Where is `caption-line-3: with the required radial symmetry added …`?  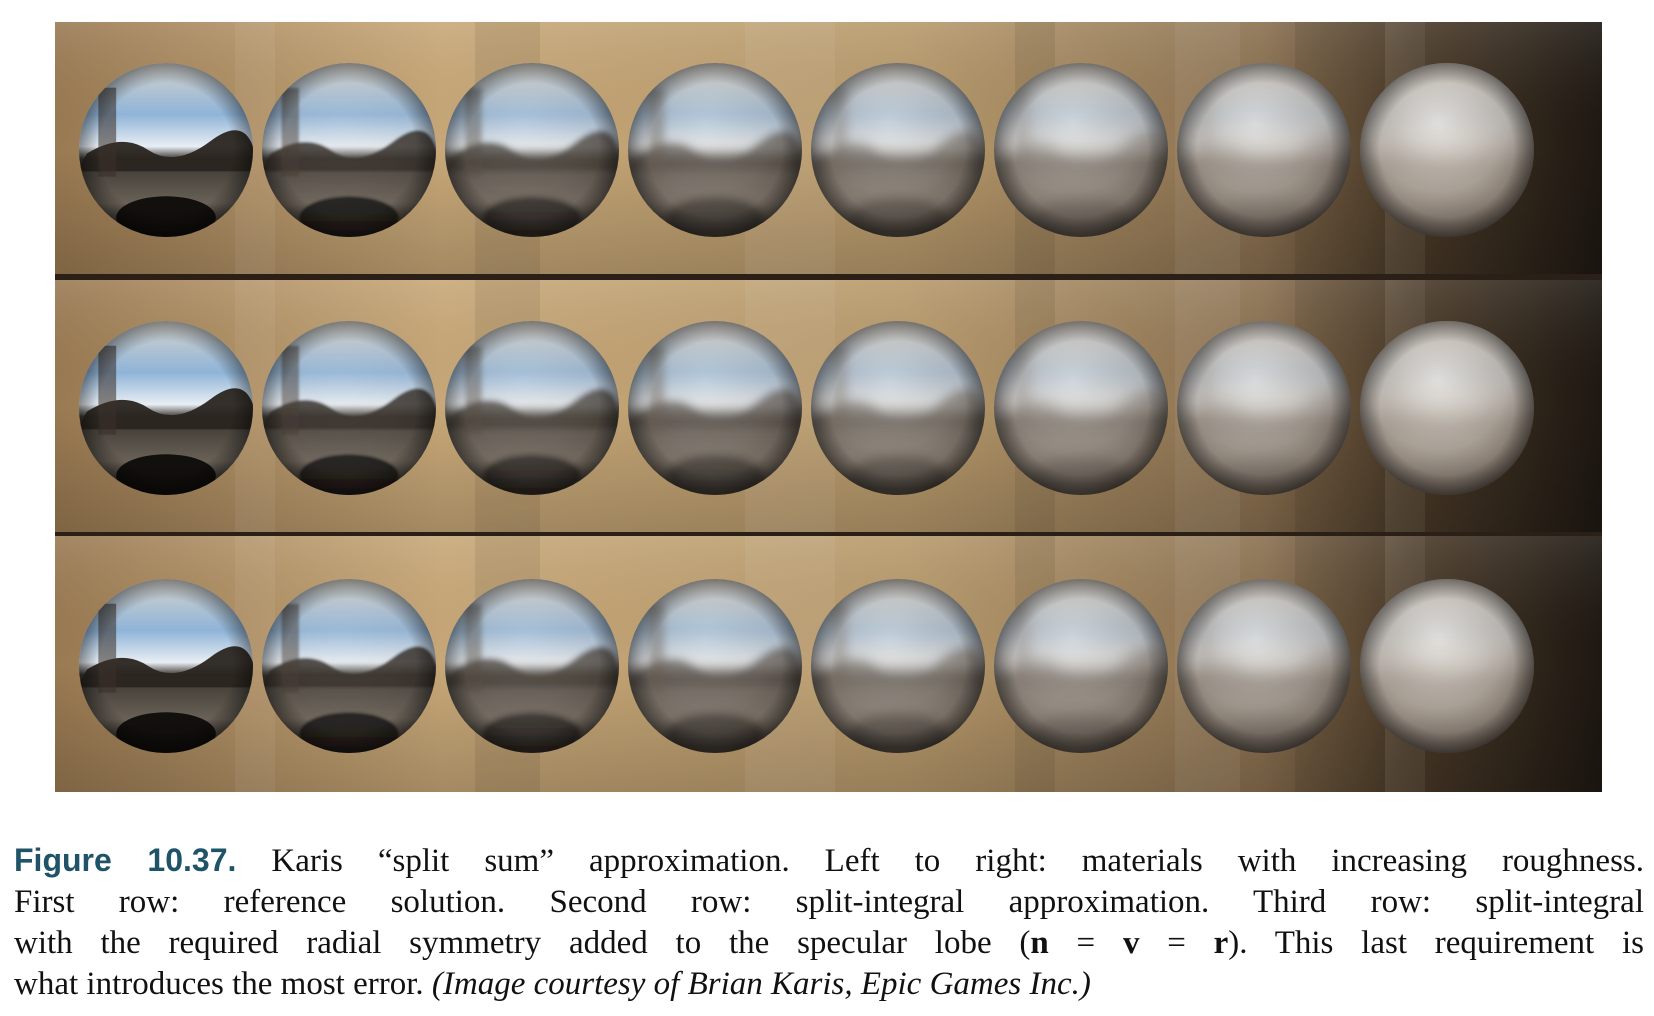 caption-line-3: with the required radial symmetry added … is located at coordinates (829, 943).